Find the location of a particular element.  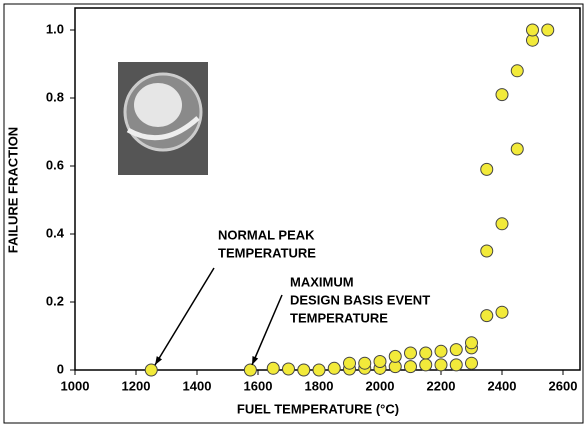

annotation-text: MAXIMUM is located at coordinates (322, 281).